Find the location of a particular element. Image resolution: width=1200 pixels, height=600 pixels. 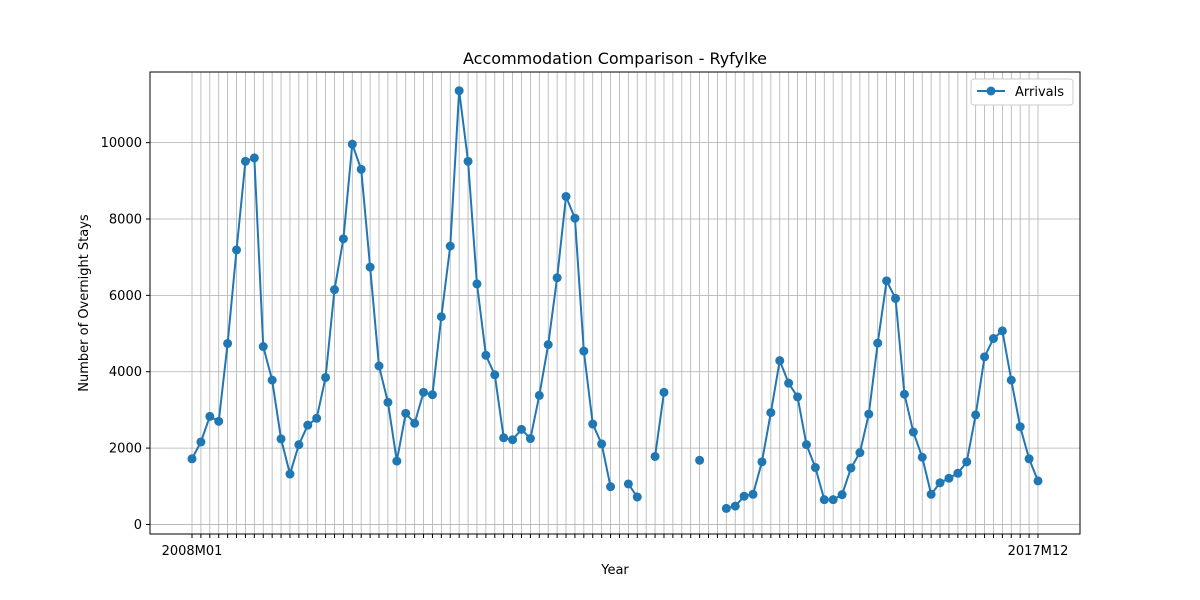

y-tick-label: 8000 is located at coordinates (125, 220).